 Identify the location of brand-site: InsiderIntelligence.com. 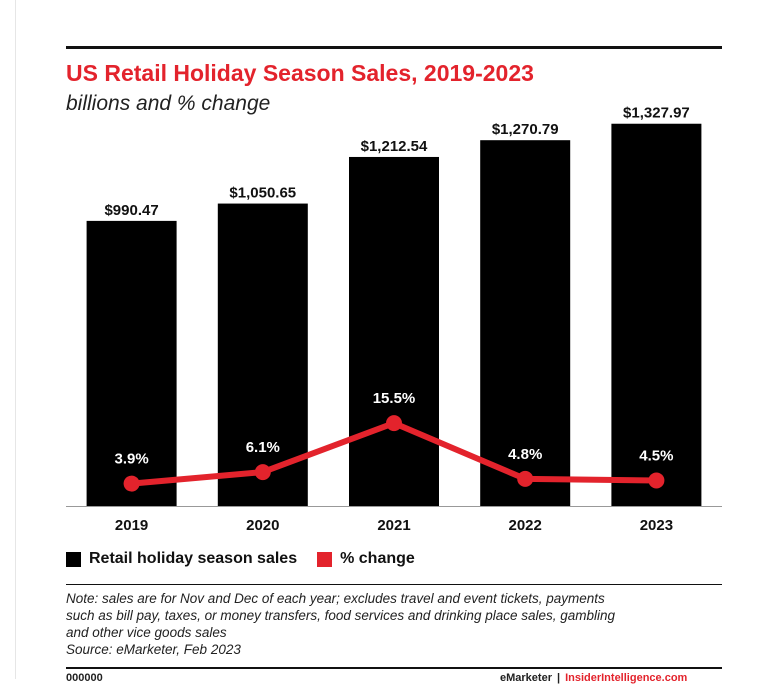
(626, 678).